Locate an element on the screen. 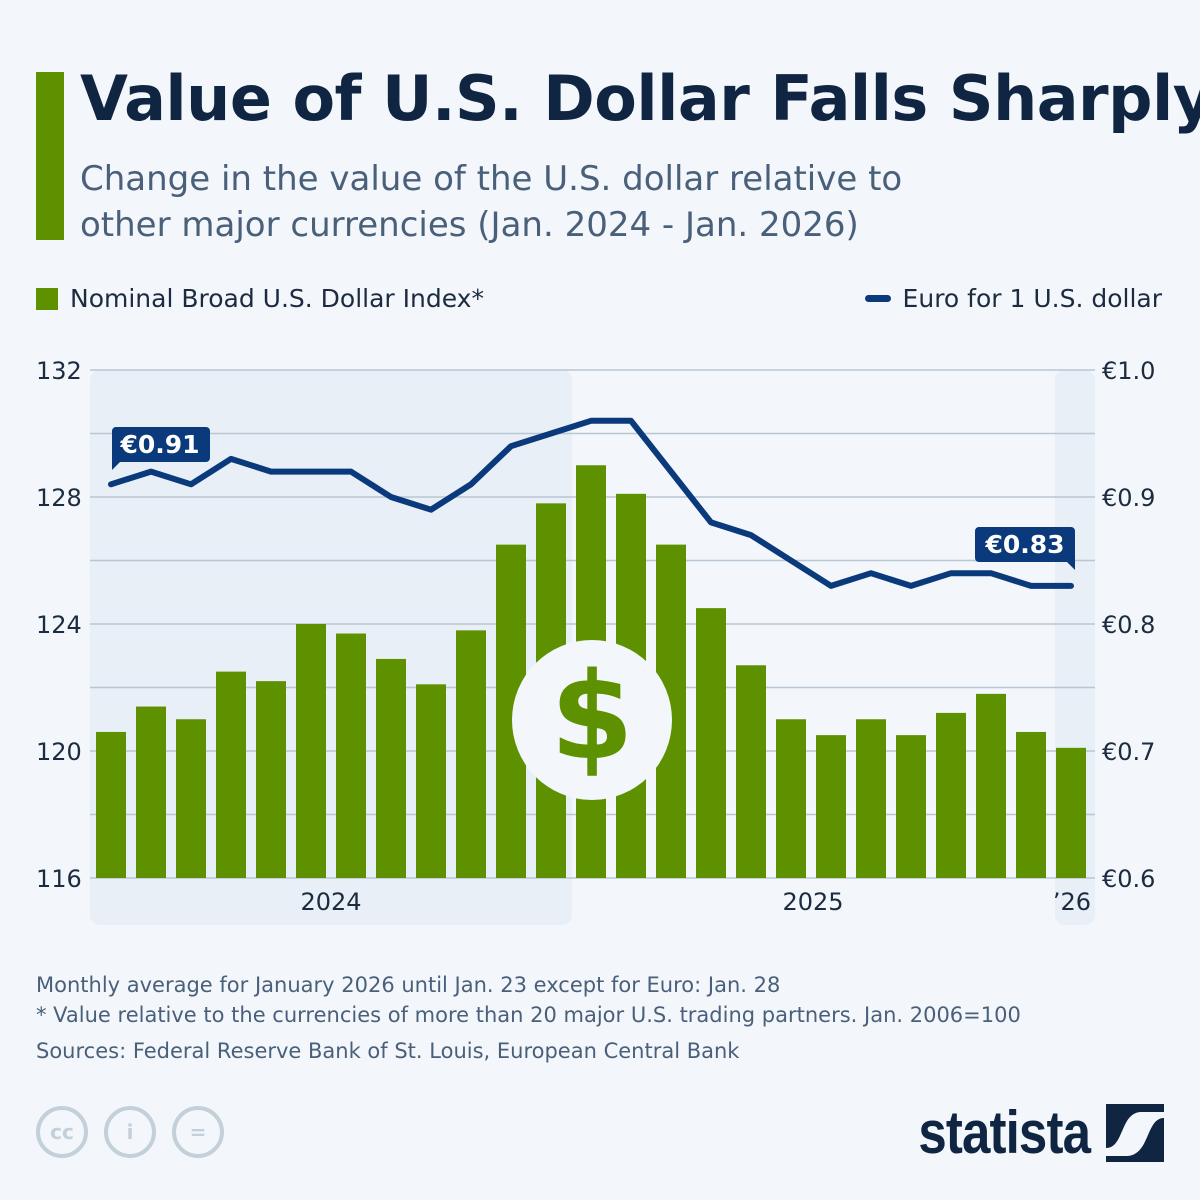  right-tick-label: €0.9 is located at coordinates (1128, 498).